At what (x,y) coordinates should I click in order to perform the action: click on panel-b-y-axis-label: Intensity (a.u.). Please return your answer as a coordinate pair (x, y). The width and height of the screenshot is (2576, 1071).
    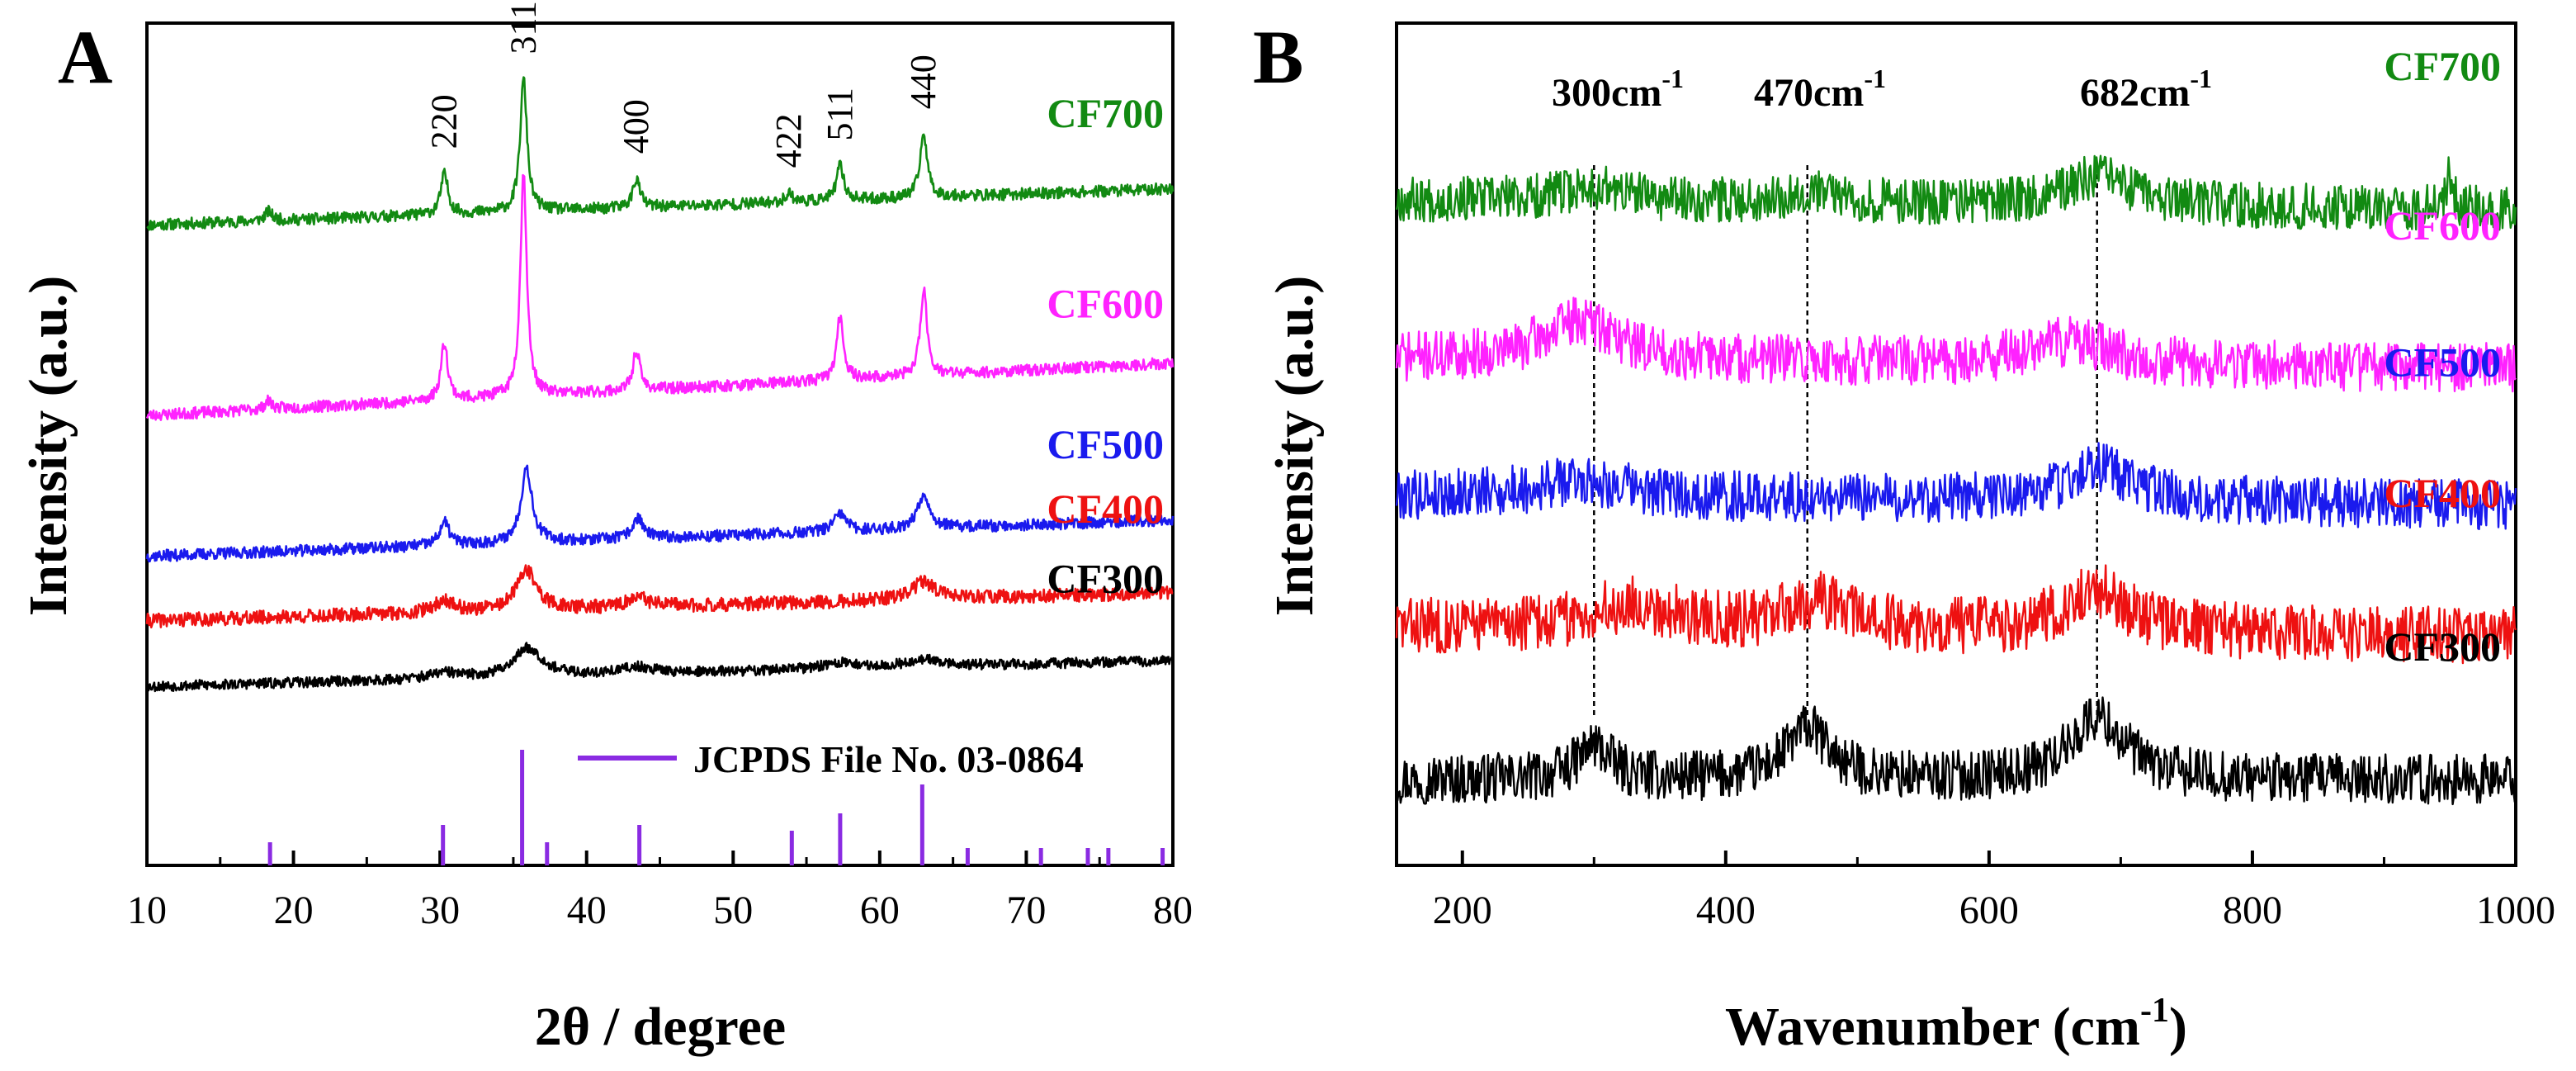
    Looking at the image, I should click on (1294, 446).